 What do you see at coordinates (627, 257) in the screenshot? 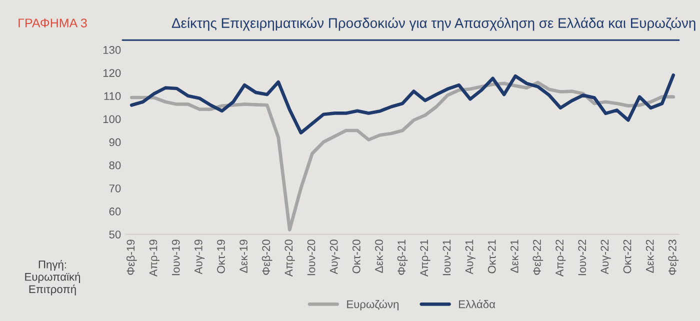
I see `x-tick-label: Οκτ-22` at bounding box center [627, 257].